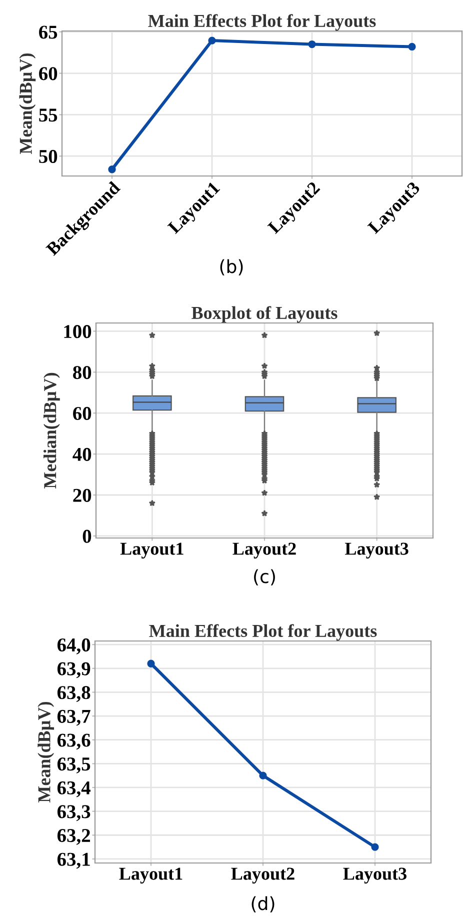  What do you see at coordinates (48, 157) in the screenshot?
I see `y-tick-label: 50` at bounding box center [48, 157].